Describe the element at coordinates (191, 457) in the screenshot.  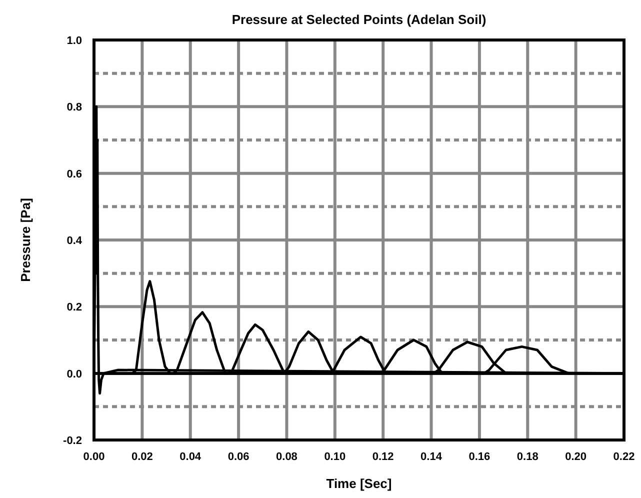
I see `x-tick-label: 0.04` at that location.